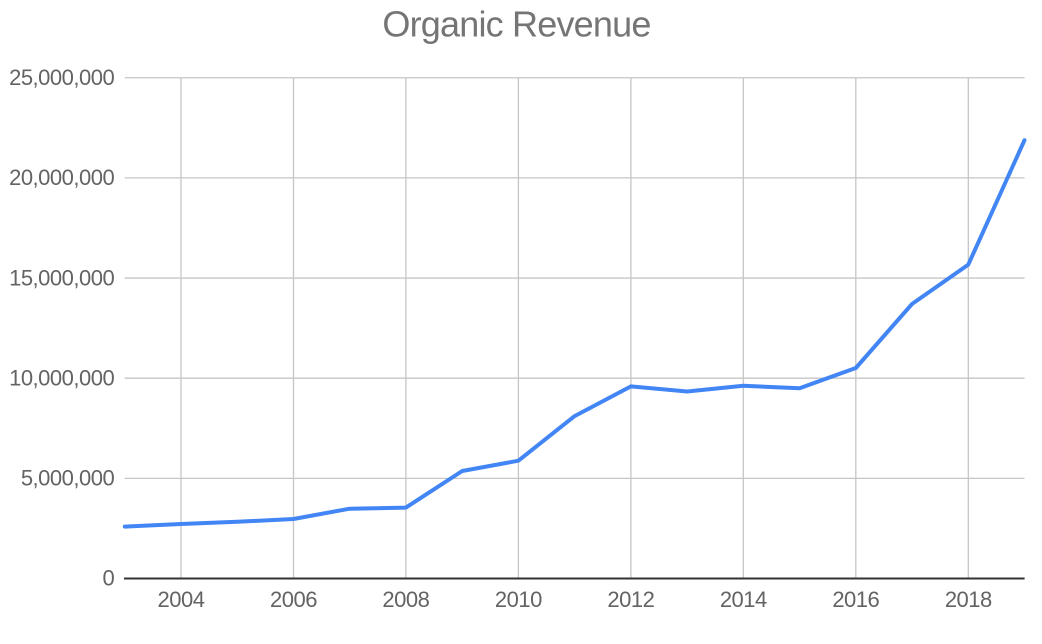  I want to click on svg-text: 2014, so click(743, 599).